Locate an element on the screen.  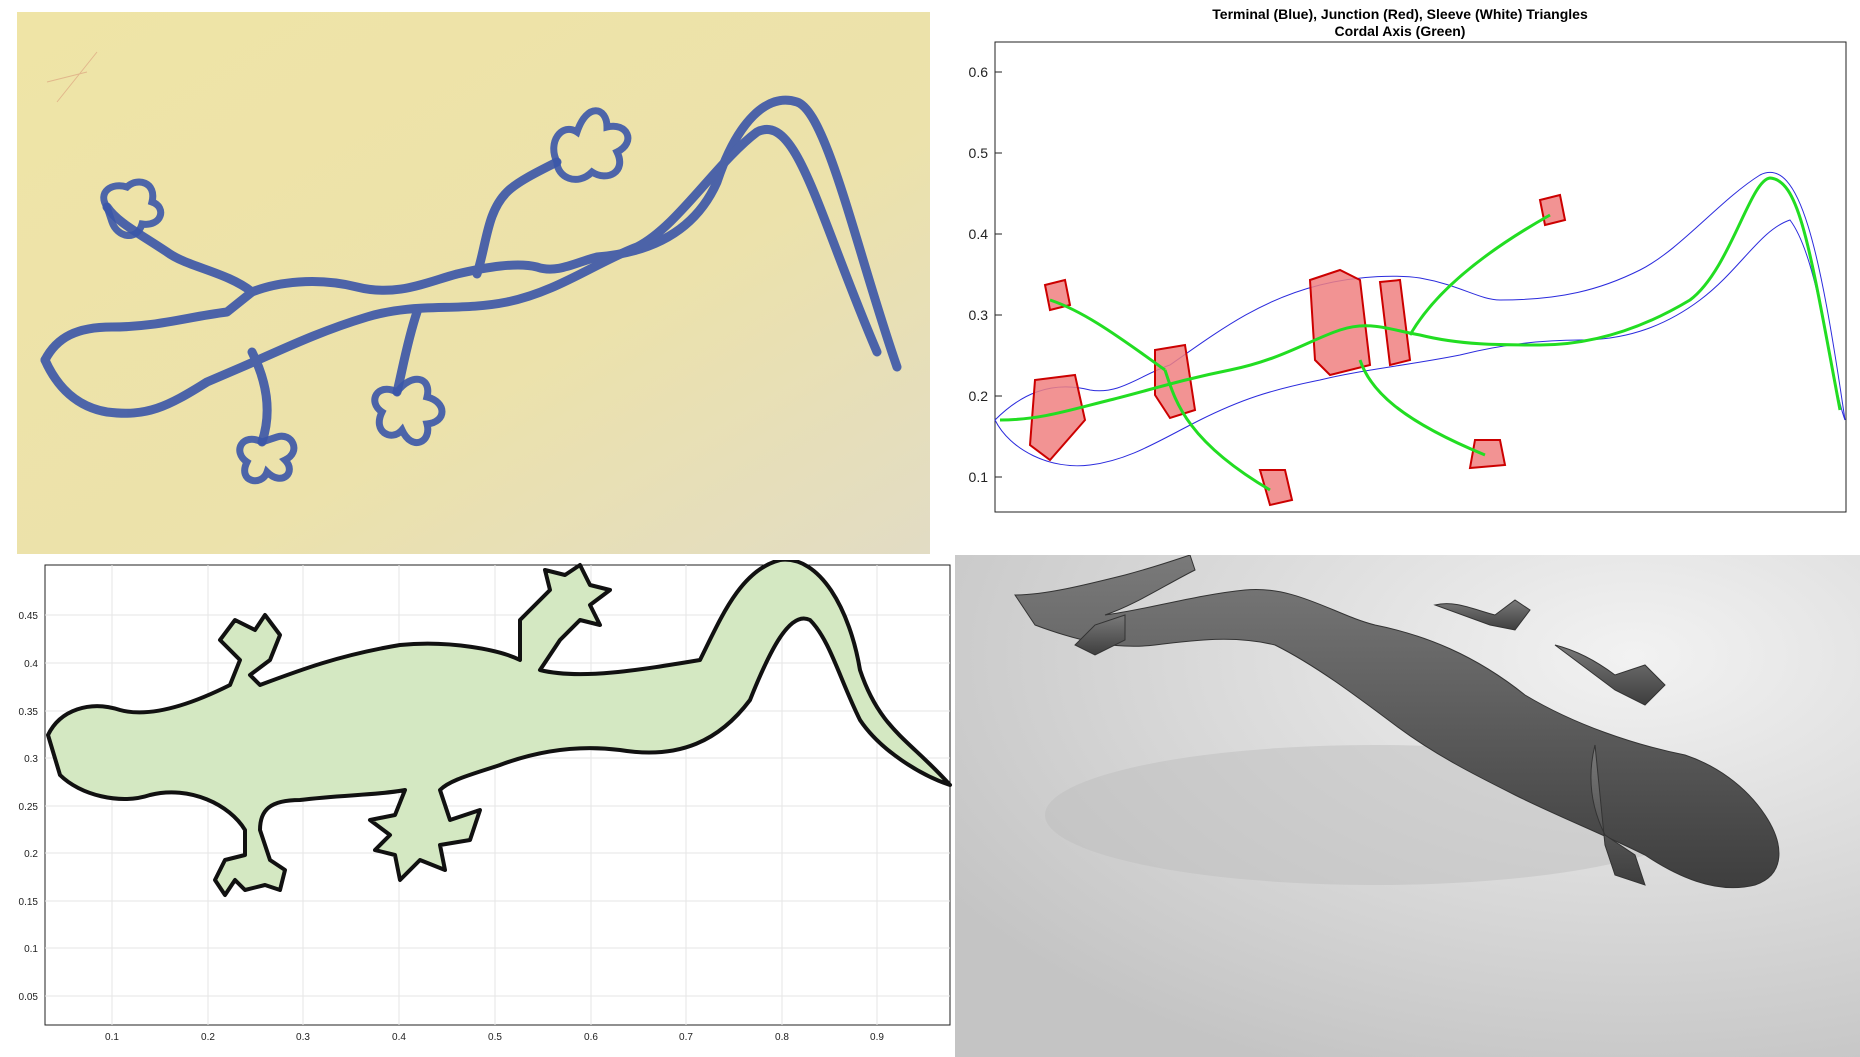
x-tick-label: 0.6 is located at coordinates (591, 1037).